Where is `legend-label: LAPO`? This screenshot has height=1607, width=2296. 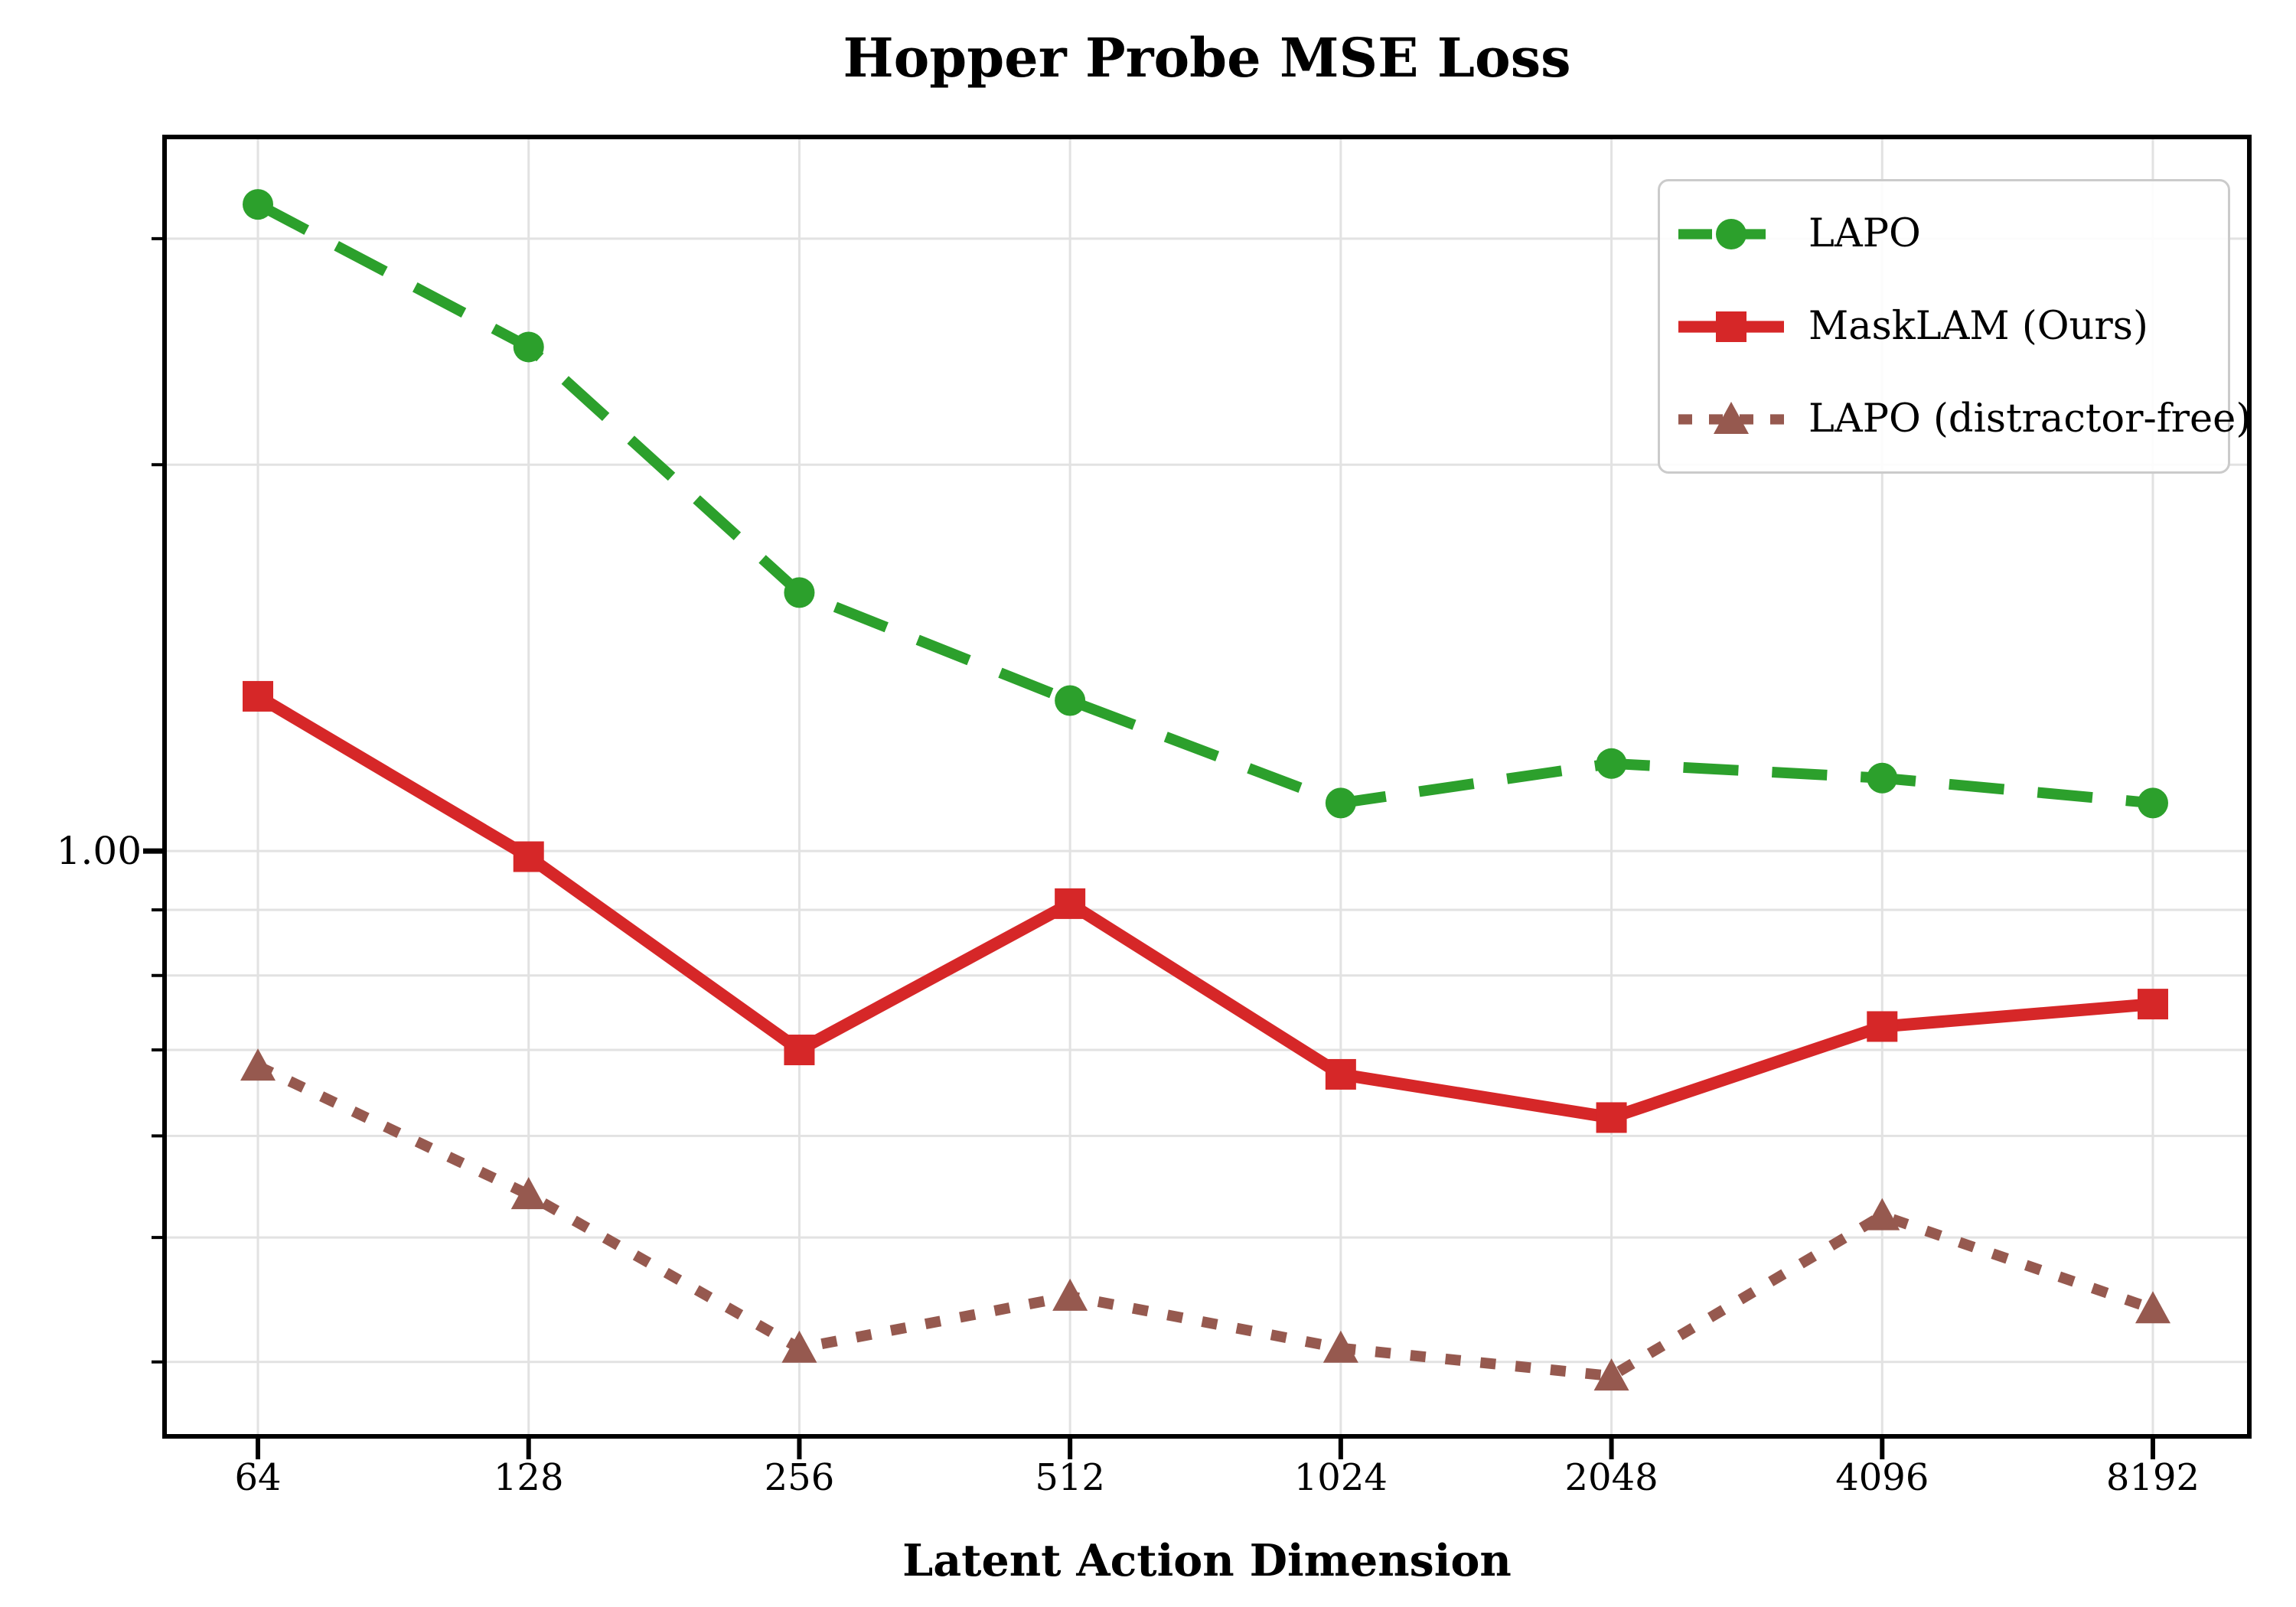
legend-label: LAPO is located at coordinates (1864, 234).